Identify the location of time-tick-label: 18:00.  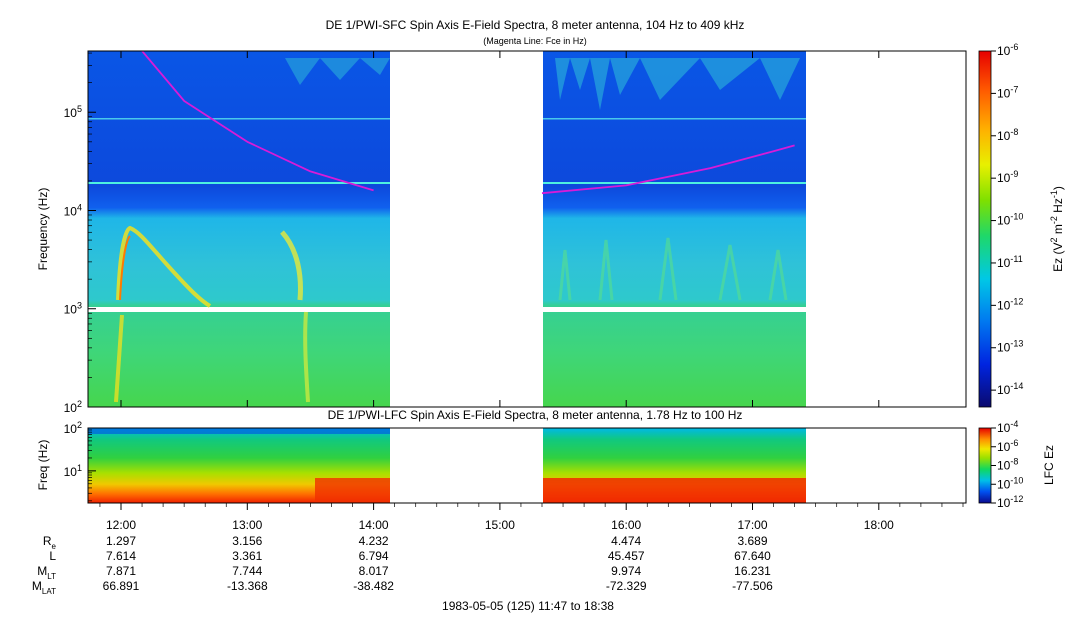
(879, 525).